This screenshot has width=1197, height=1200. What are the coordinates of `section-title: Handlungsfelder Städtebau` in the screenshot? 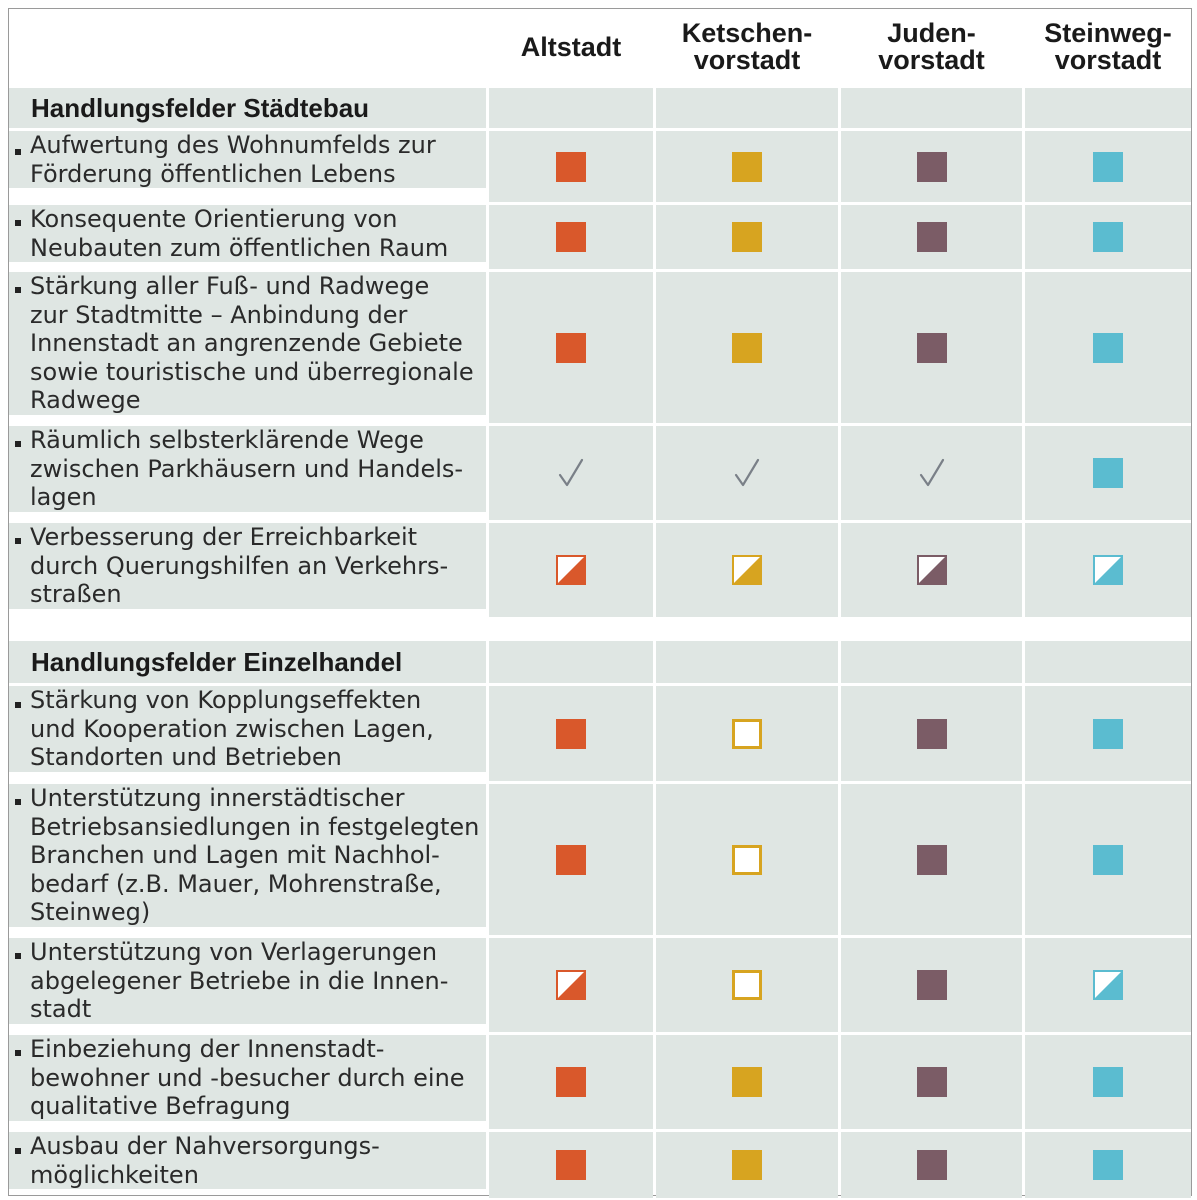 It's located at (247, 108).